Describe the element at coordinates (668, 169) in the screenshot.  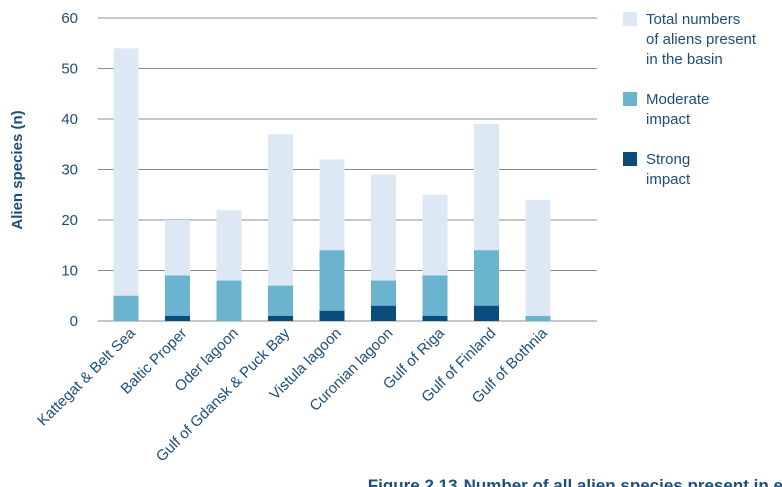
I see `legend-entry: Strong impact` at that location.